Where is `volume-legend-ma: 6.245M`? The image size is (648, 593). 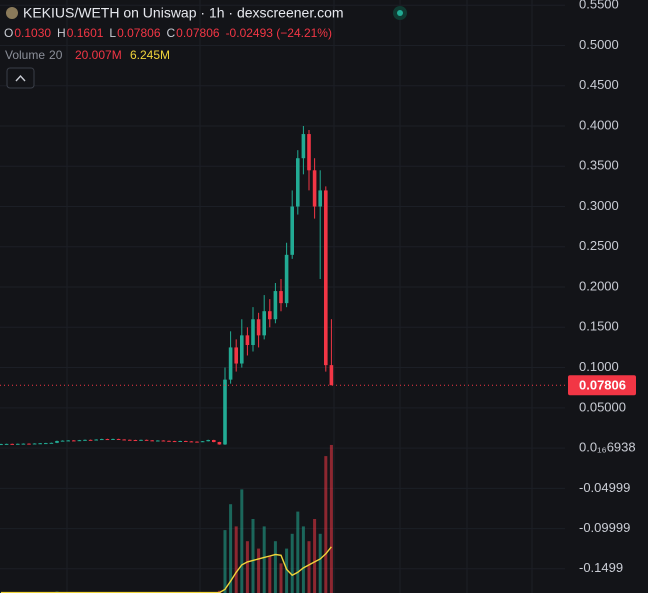
volume-legend-ma: 6.245M is located at coordinates (150, 55).